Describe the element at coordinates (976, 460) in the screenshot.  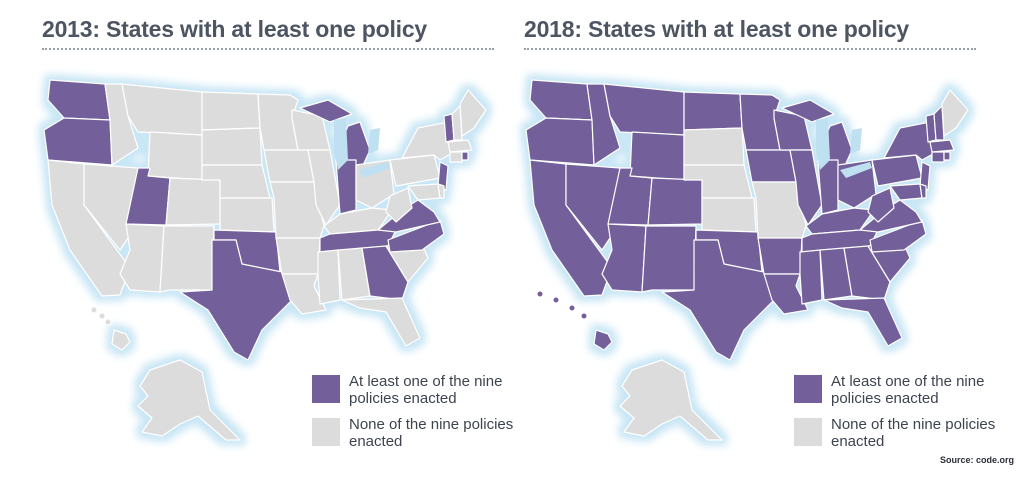
I see `source-credit: Source: code.org` at that location.